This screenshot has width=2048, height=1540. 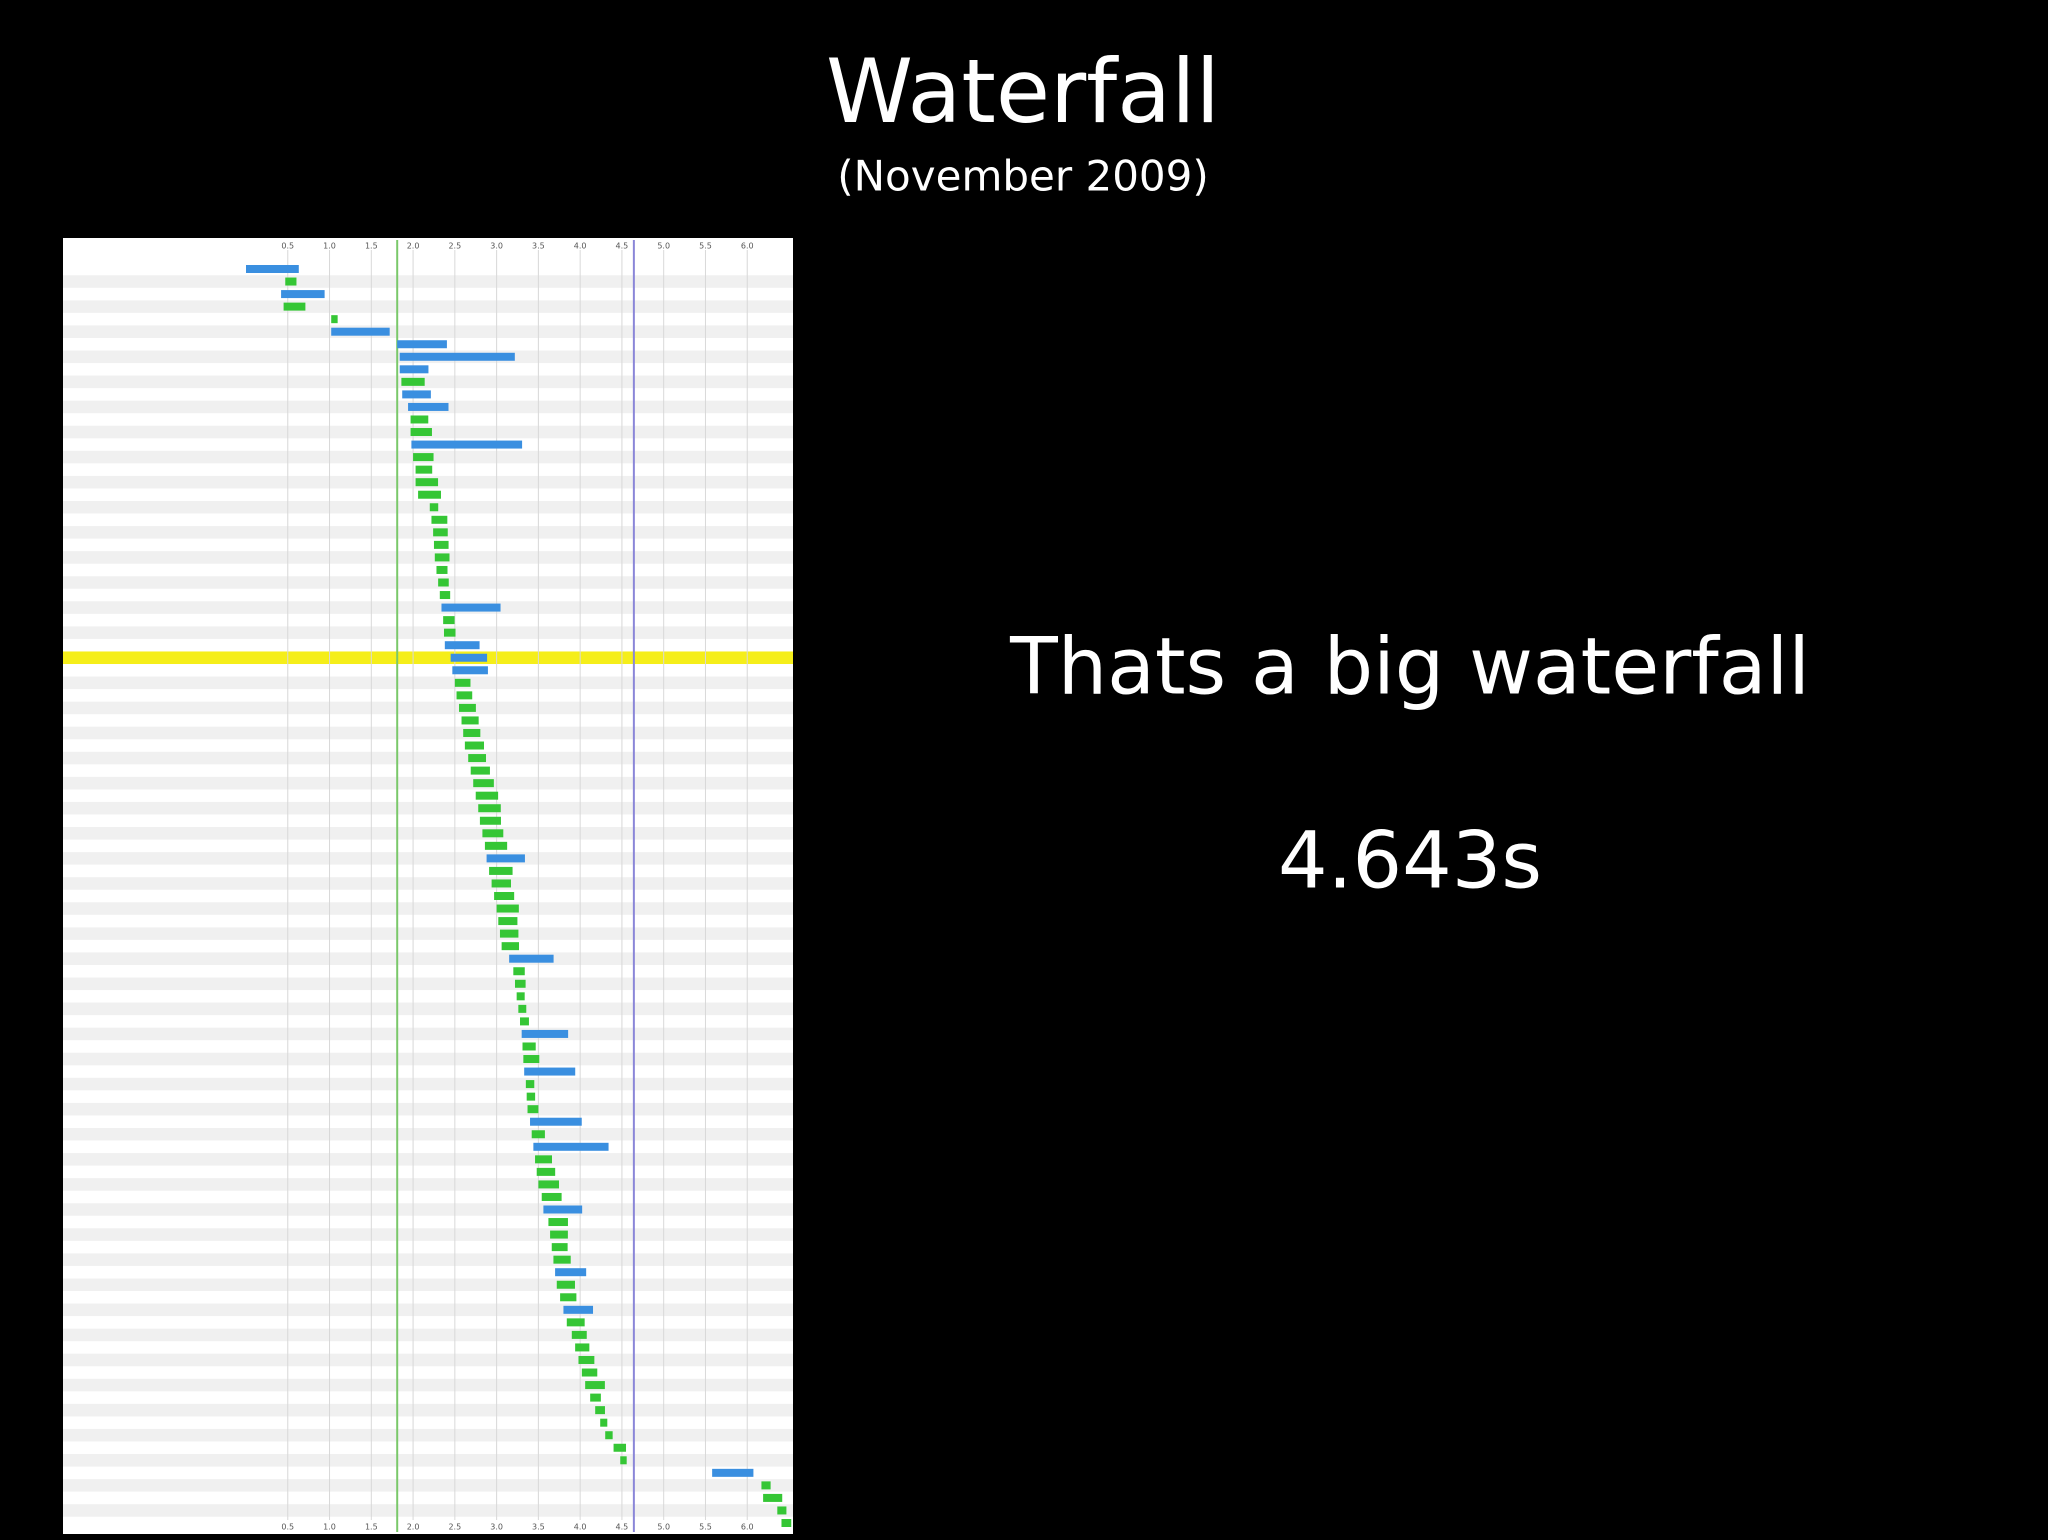 I want to click on highlight-row, so click(x=428, y=658).